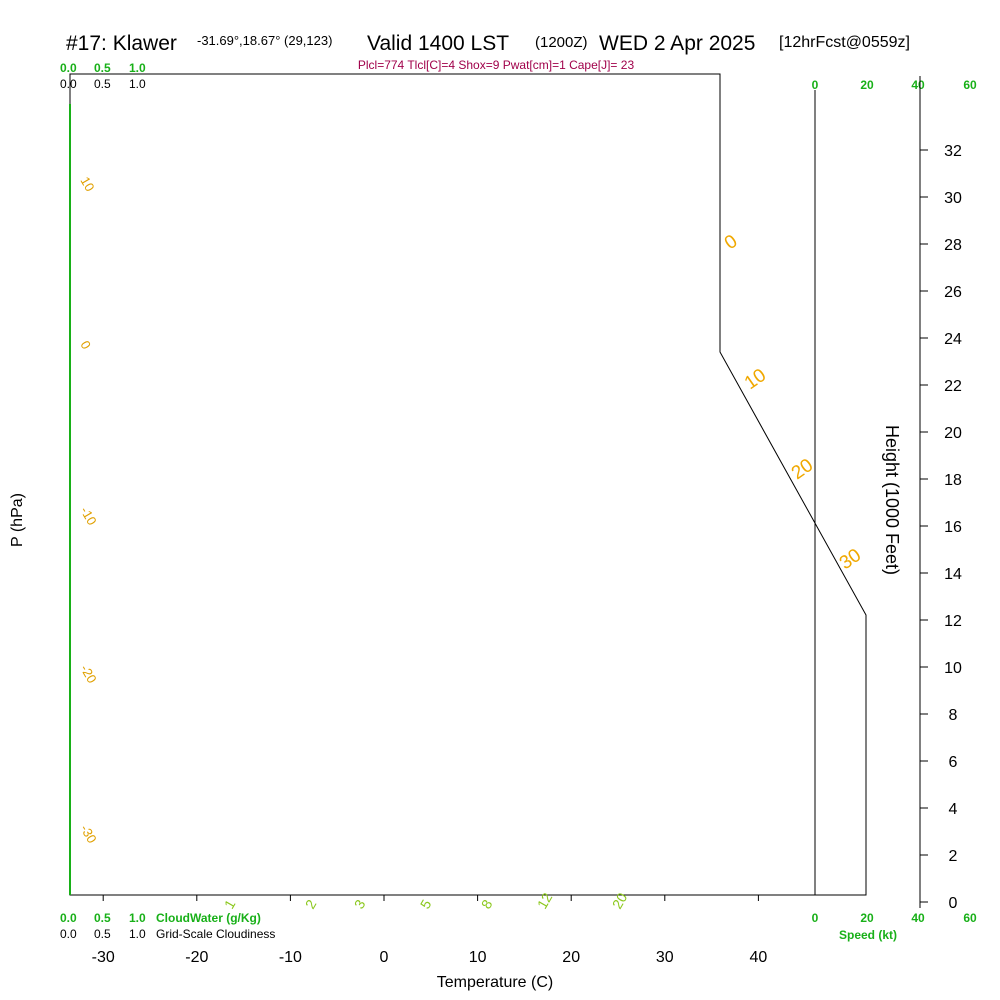 The width and height of the screenshot is (1000, 1000). Describe the element at coordinates (620, 901) in the screenshot. I see `mixing-ratio-label: 20` at that location.